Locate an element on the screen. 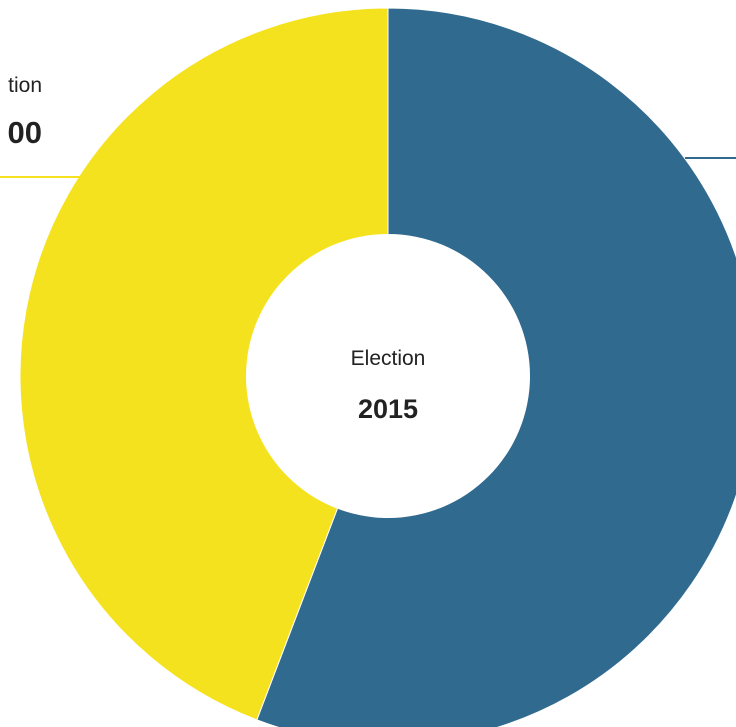  center-label: Election is located at coordinates (388, 358).